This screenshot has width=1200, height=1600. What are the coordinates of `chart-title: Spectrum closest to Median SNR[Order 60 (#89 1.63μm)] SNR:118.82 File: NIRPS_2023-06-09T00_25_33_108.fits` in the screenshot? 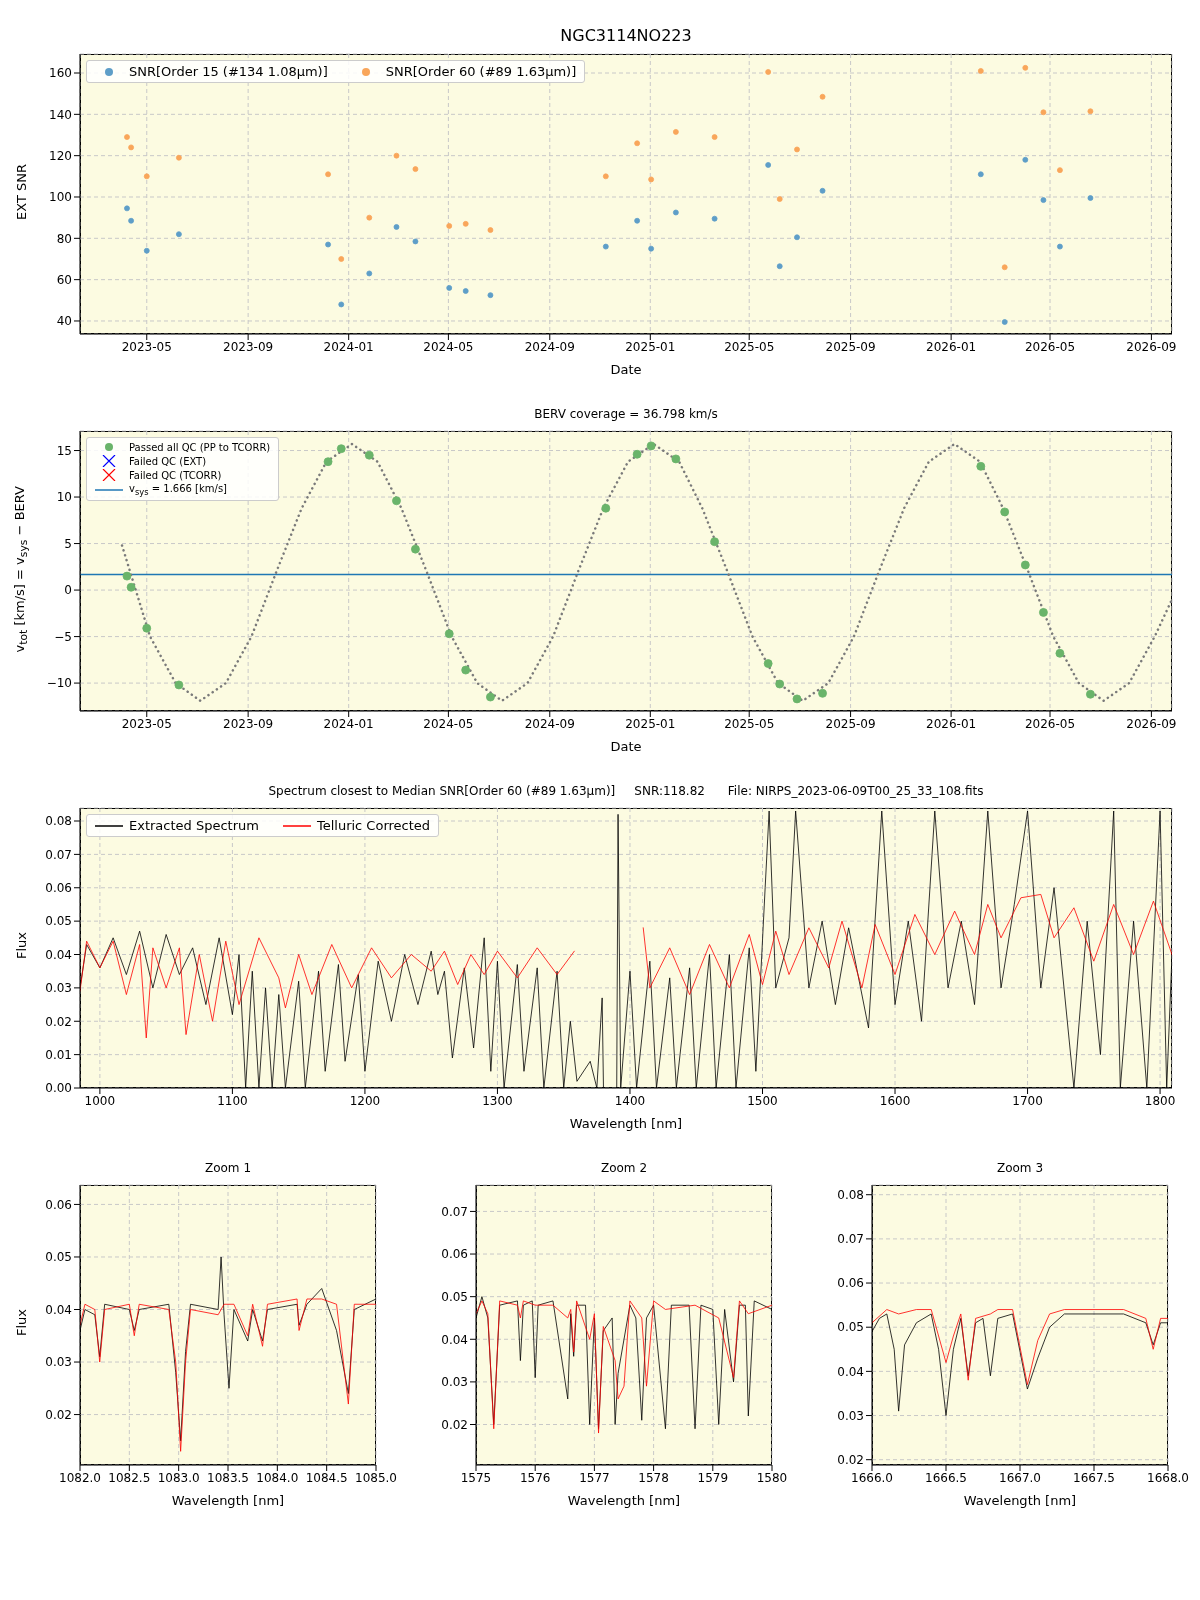 It's located at (626, 791).